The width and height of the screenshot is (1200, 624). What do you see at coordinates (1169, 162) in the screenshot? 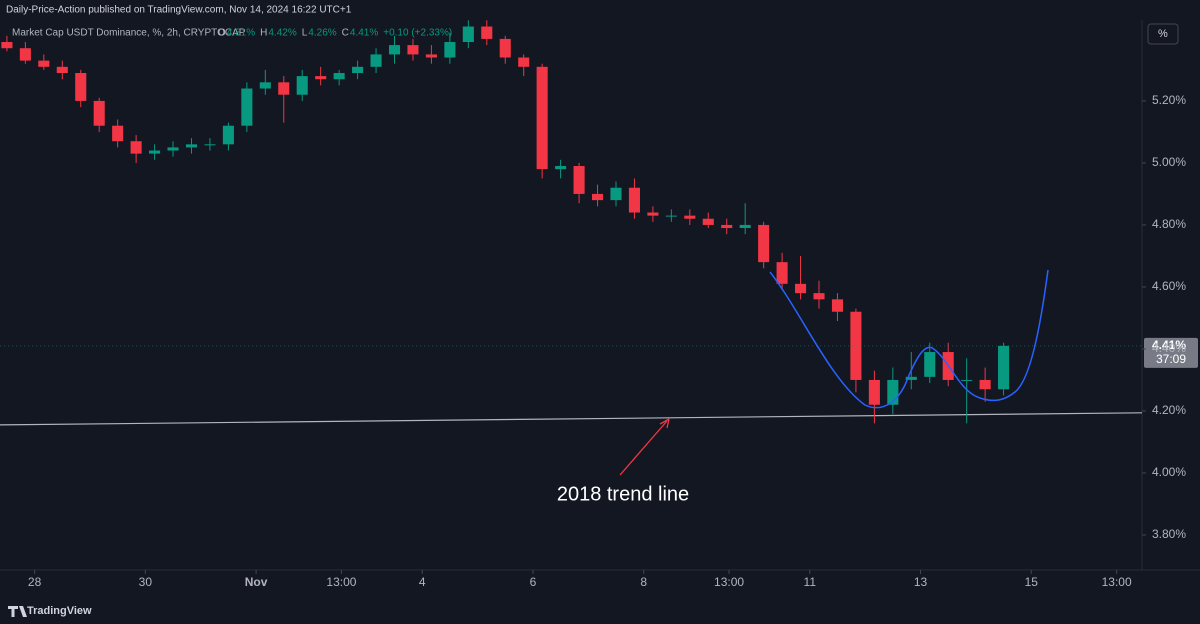
I see `y-tick-label: 5.00%` at bounding box center [1169, 162].